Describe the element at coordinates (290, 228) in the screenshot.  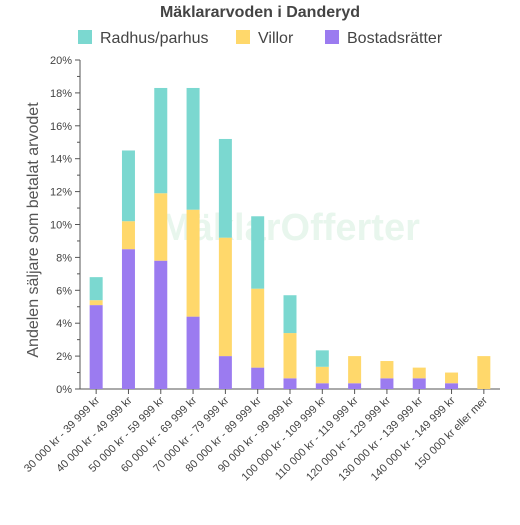
I see `chart-watermark: MäklarOfferter` at that location.